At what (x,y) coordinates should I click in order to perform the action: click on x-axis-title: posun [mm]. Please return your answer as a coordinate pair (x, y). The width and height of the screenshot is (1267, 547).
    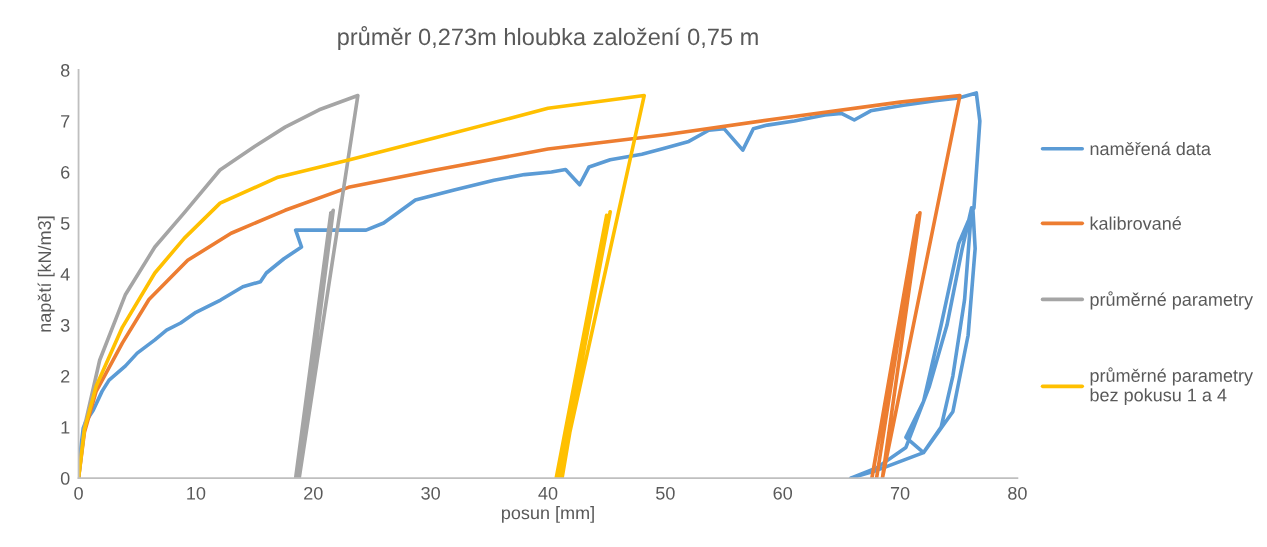
    Looking at the image, I should click on (547, 514).